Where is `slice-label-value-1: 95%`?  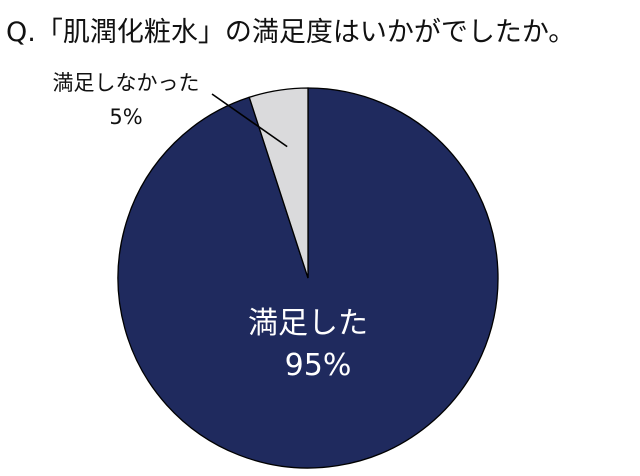 slice-label-value-1: 95% is located at coordinates (318, 365).